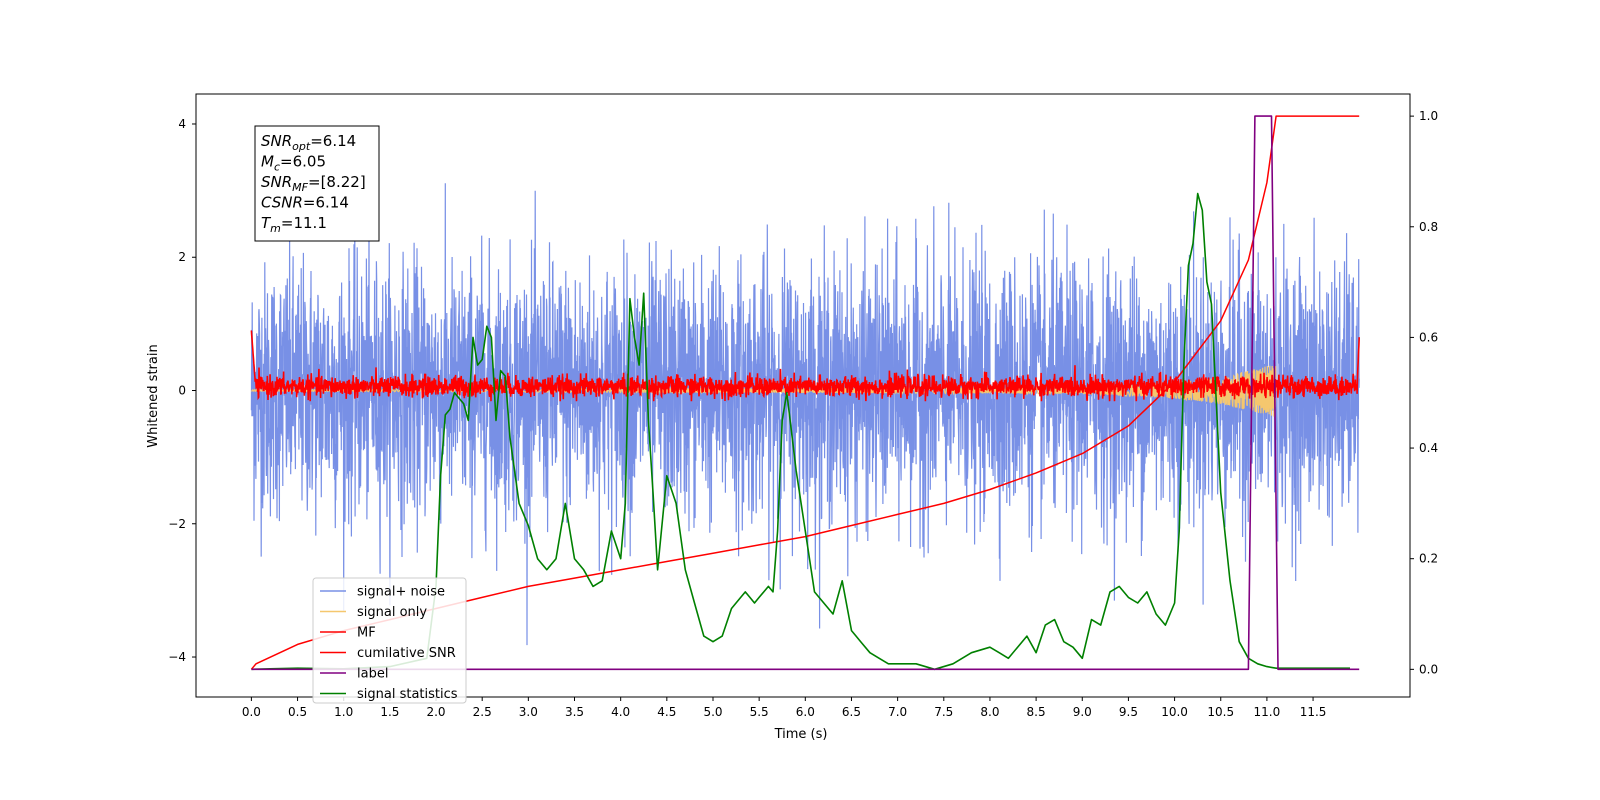 The image size is (1600, 800). What do you see at coordinates (1428, 448) in the screenshot?
I see `y-right-tick-label: 0.4` at bounding box center [1428, 448].